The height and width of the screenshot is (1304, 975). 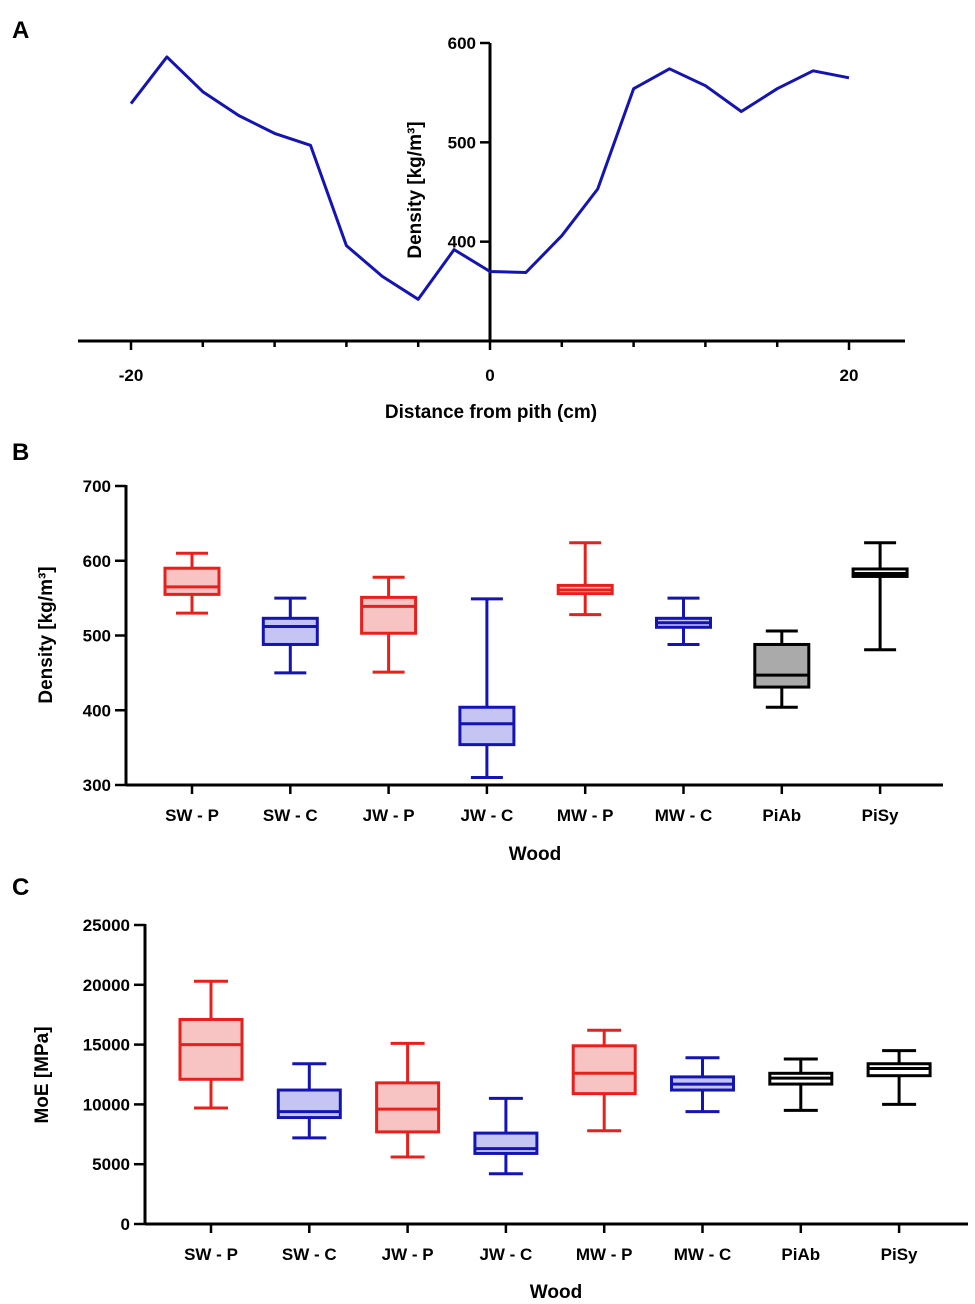 I want to click on panel-c-y-tick-label: 0, so click(x=125, y=1224).